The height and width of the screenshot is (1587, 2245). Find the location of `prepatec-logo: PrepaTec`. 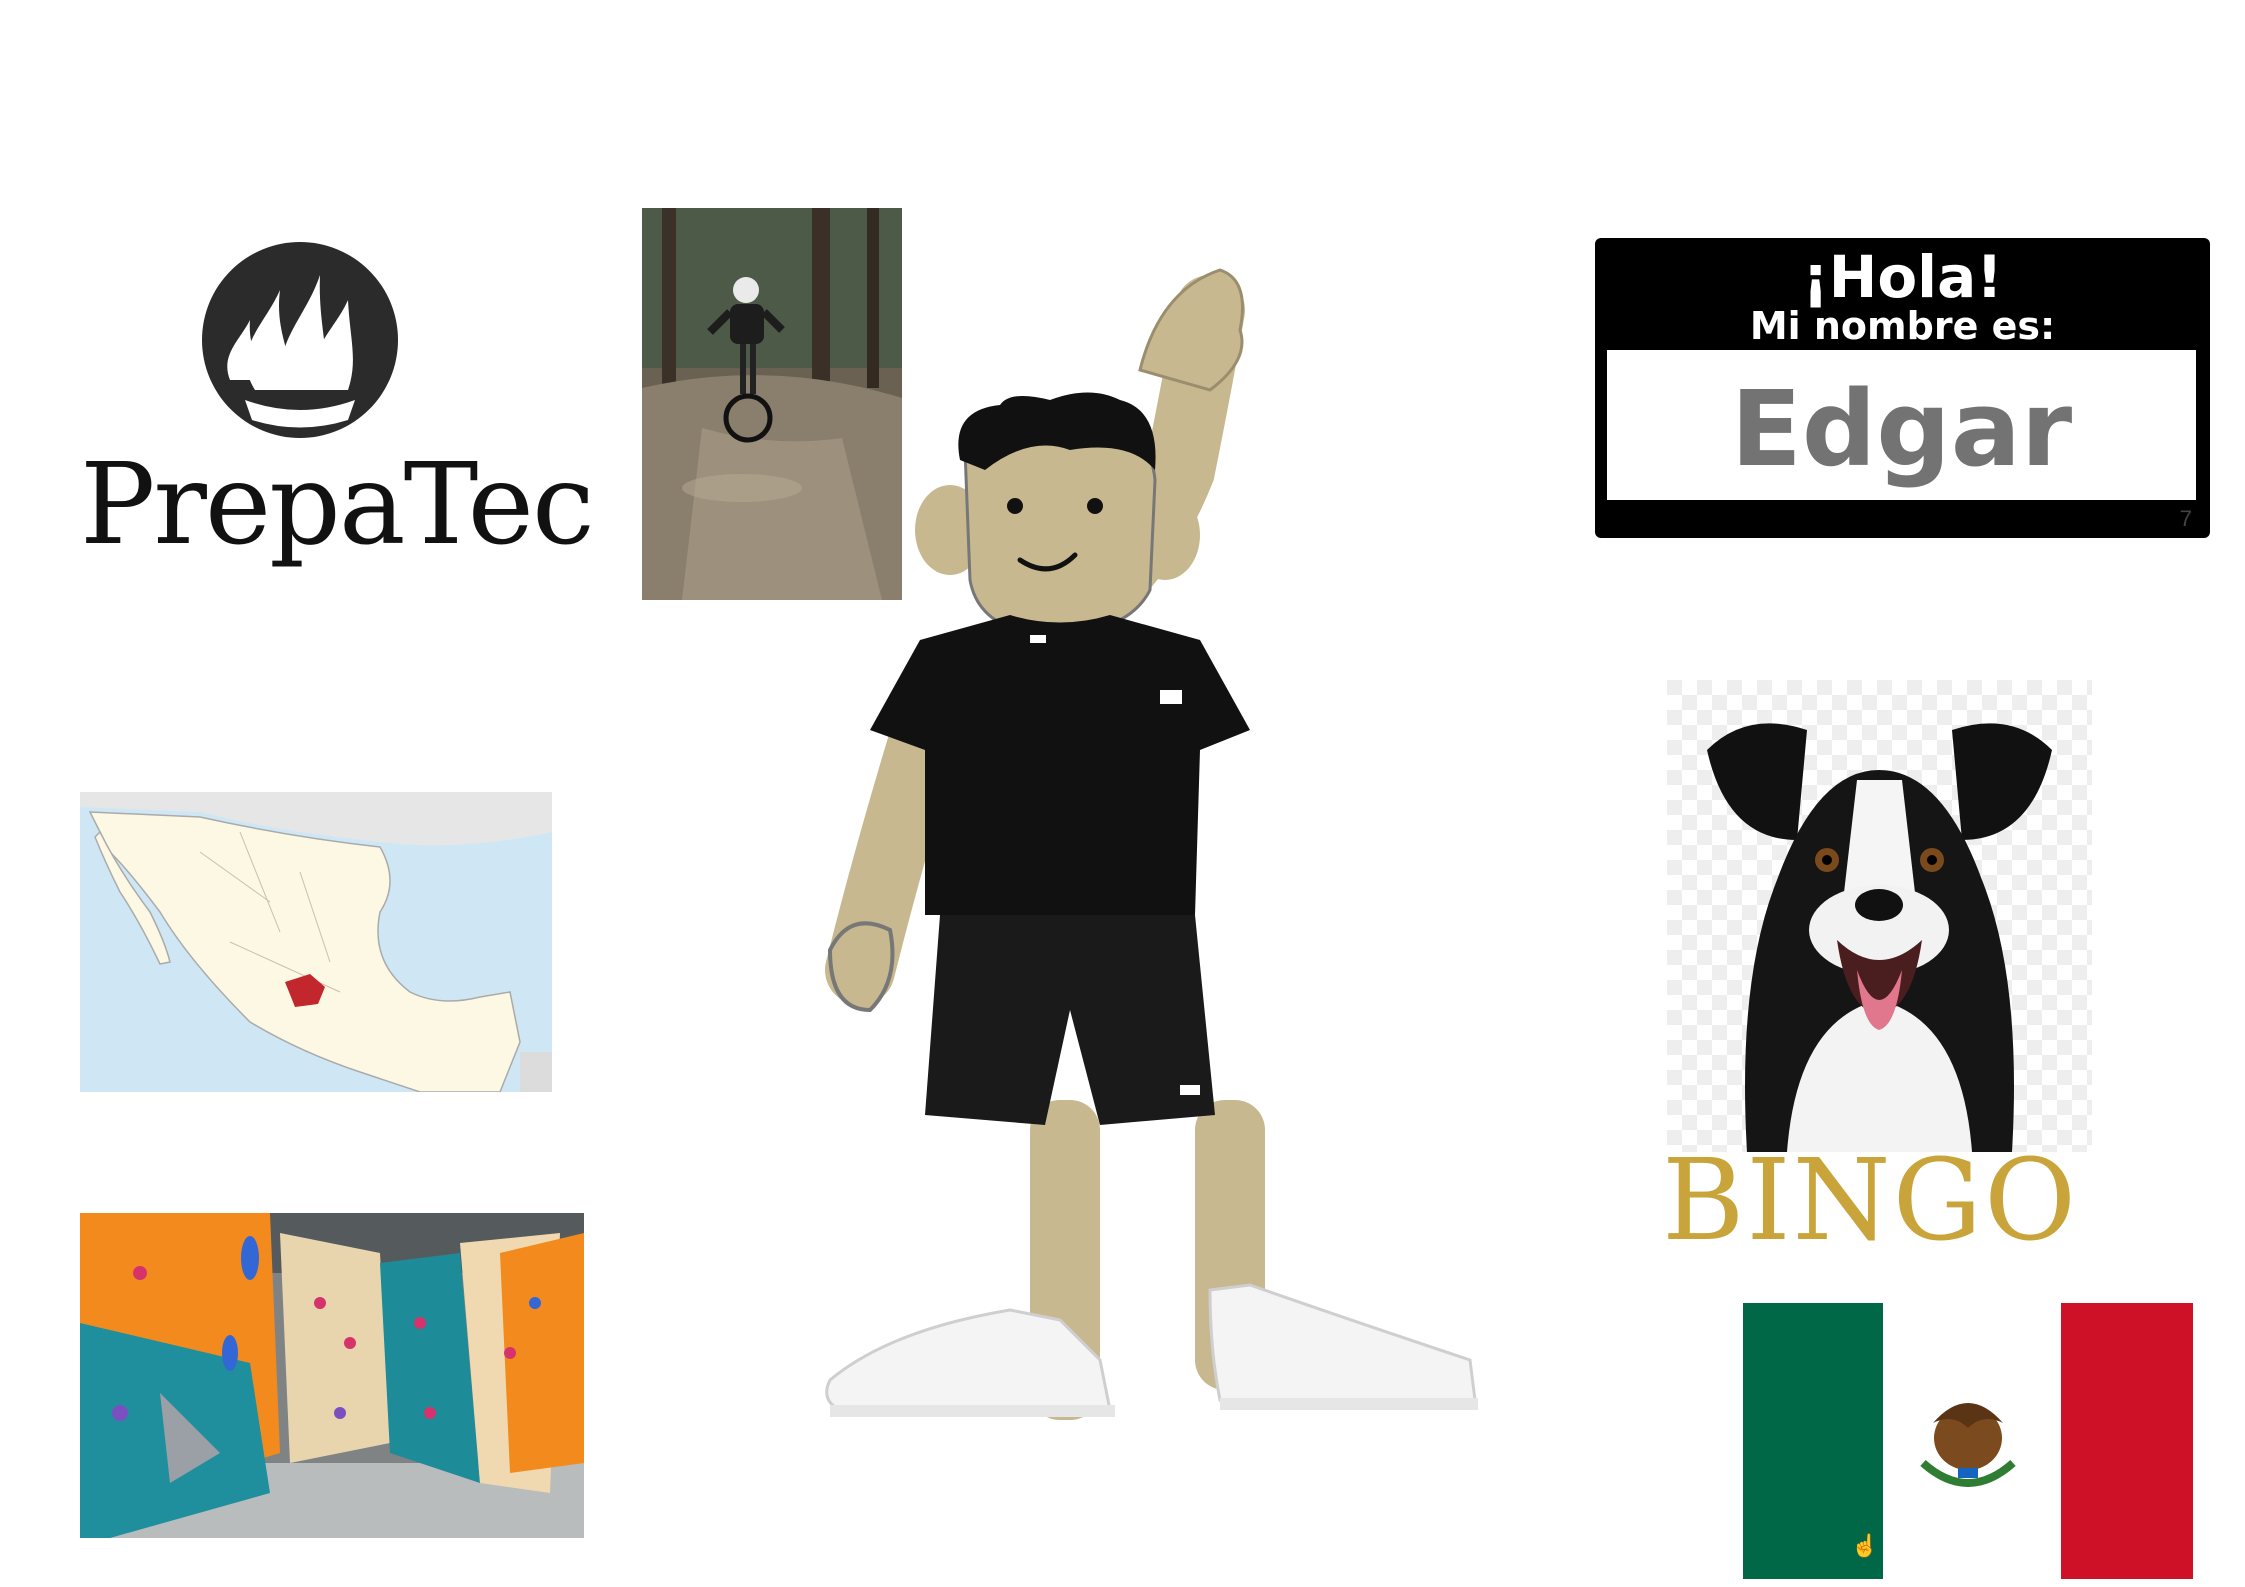

prepatec-logo: PrepaTec is located at coordinates (337, 400).